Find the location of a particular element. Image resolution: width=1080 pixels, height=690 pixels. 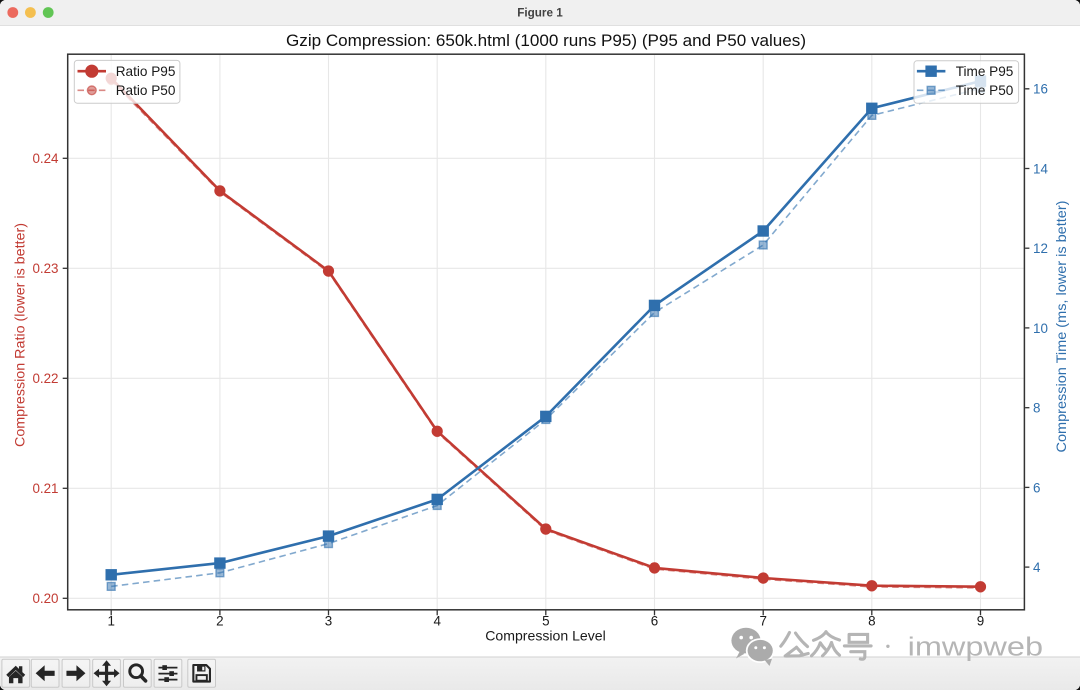

svg-text: 0.20 is located at coordinates (45, 598).